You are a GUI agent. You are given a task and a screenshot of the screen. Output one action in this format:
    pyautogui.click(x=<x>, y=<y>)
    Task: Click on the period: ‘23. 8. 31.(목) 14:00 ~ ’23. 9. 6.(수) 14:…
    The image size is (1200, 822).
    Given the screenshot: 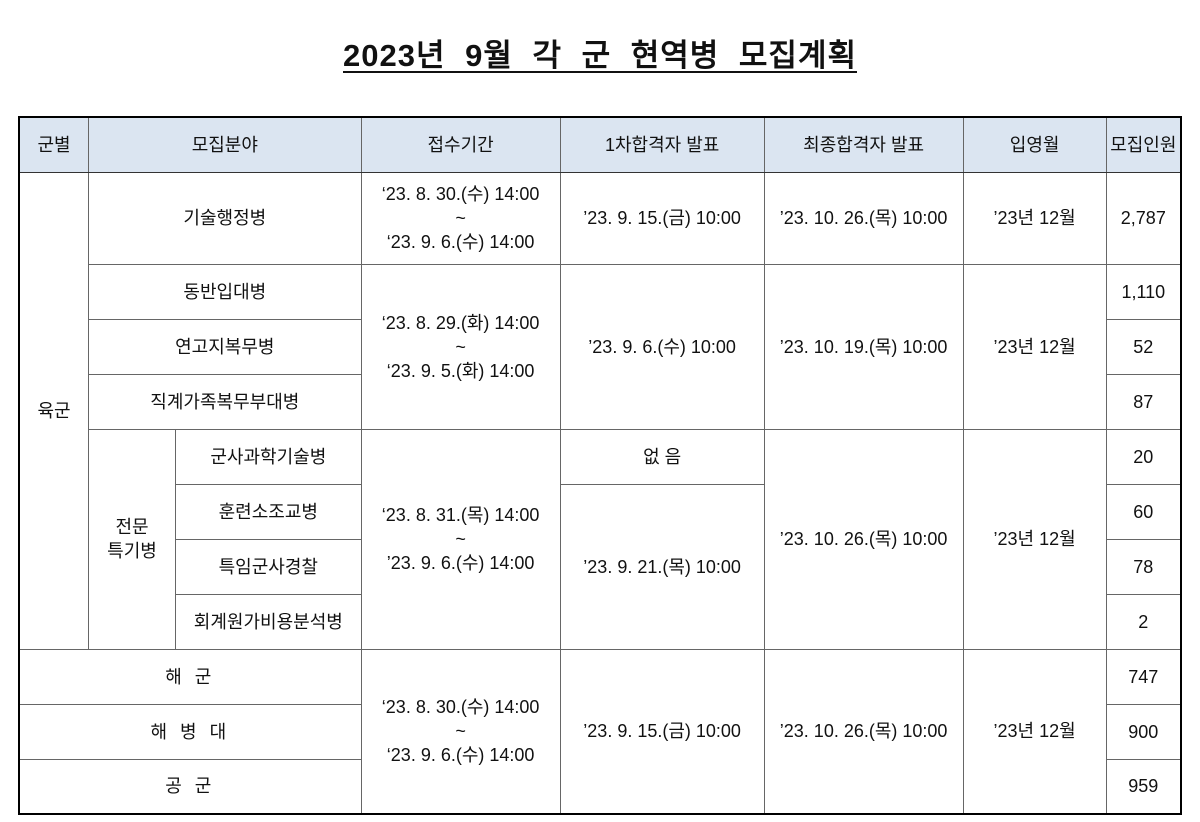 What is the action you would take?
    pyautogui.click(x=460, y=539)
    